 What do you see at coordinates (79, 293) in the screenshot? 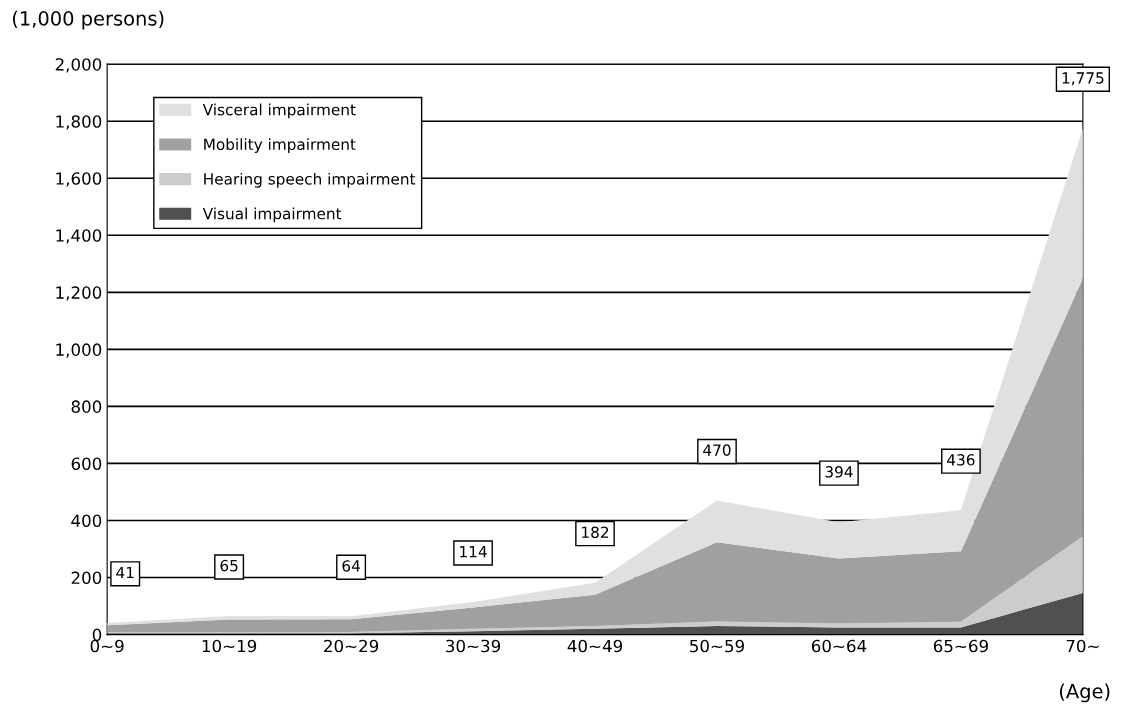
I see `y-tick-label: 1,200` at bounding box center [79, 293].